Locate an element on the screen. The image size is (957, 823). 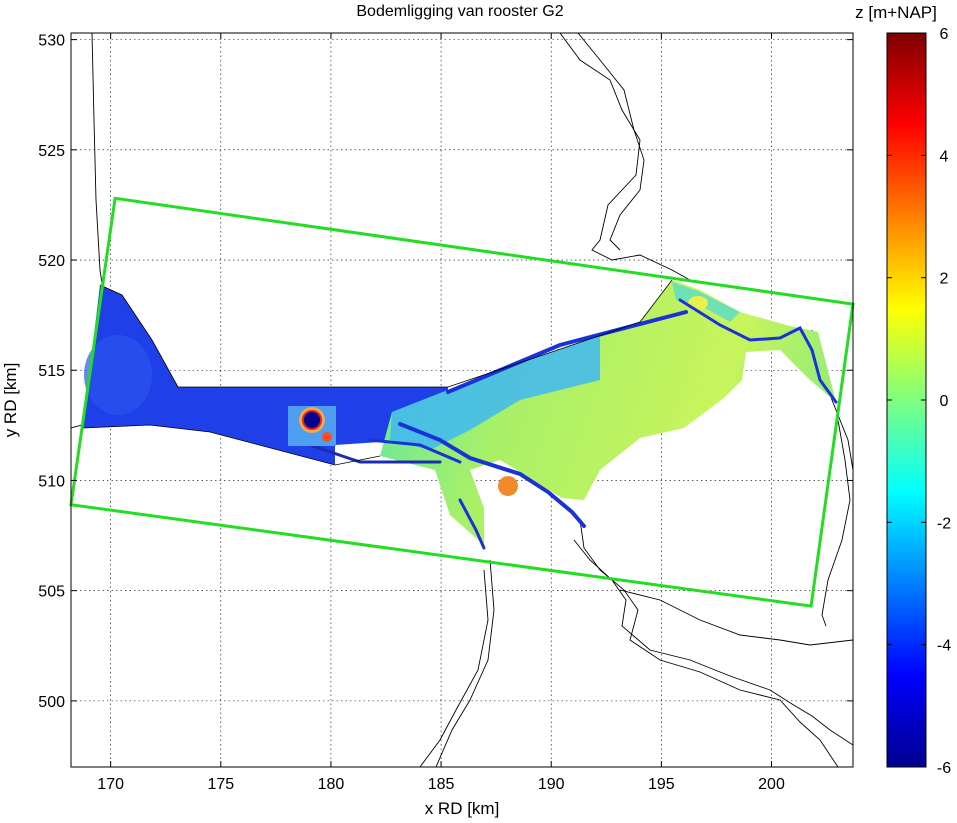
colorbar-ticks: -6 -4 -2 0 2 4 6 is located at coordinates (919, 401).